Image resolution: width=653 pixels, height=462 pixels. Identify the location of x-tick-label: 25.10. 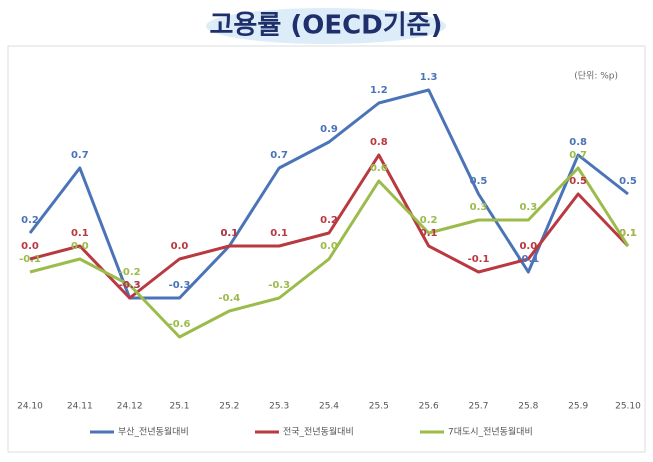
(628, 407).